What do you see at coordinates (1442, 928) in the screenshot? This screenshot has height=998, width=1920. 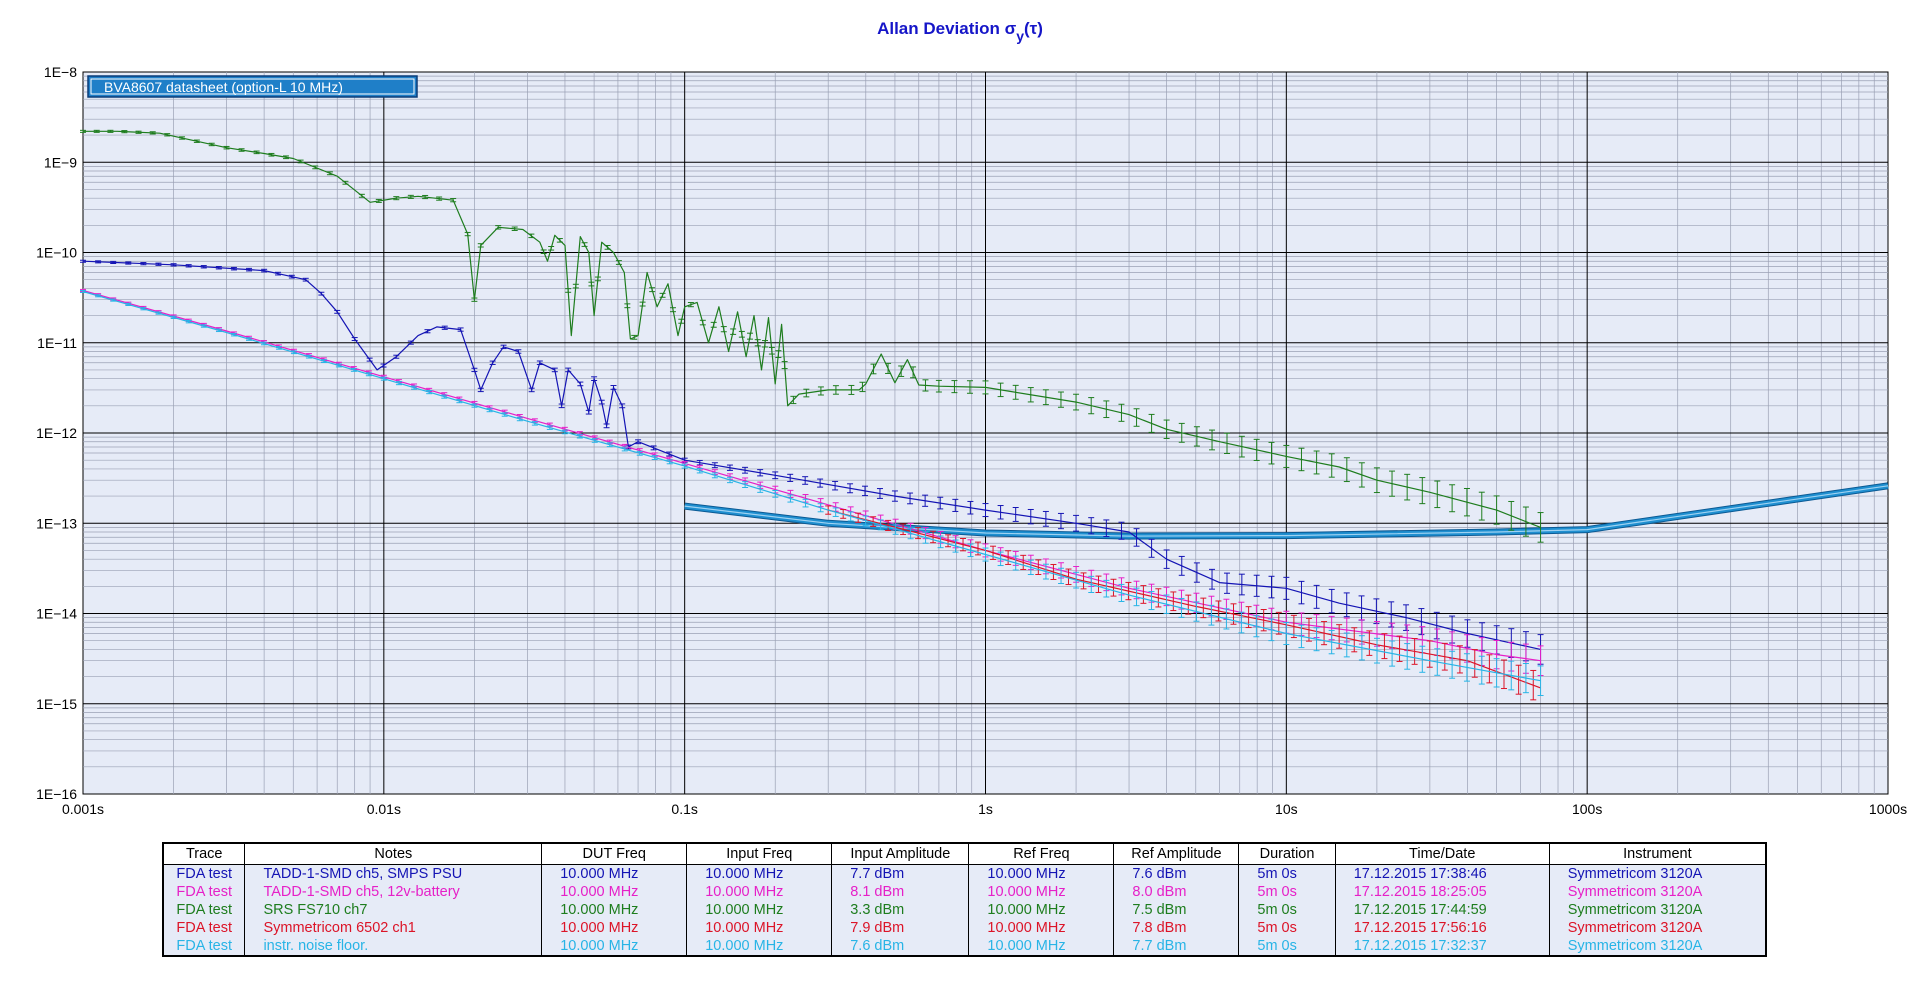 I see `table-cell: 17.12.2015 17:56:16` at bounding box center [1442, 928].